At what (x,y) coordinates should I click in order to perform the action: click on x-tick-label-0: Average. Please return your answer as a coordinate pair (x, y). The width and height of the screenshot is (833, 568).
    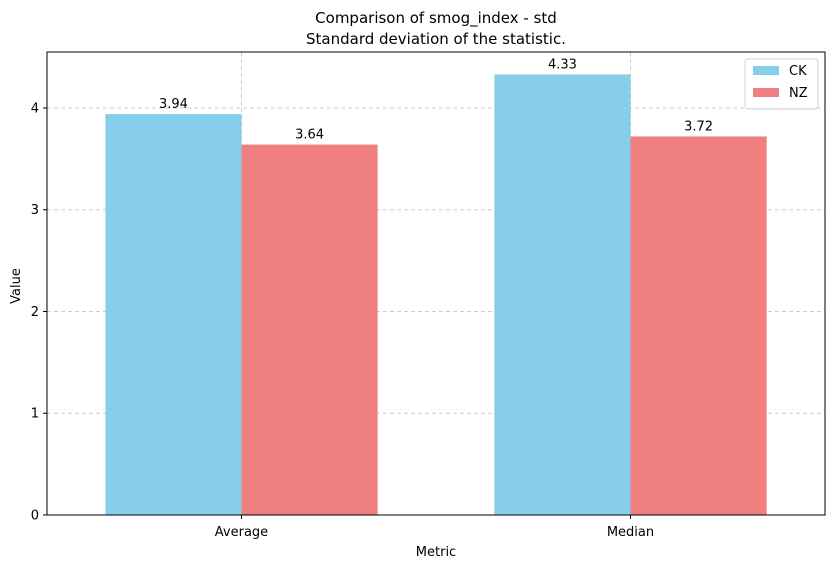
    Looking at the image, I should click on (241, 532).